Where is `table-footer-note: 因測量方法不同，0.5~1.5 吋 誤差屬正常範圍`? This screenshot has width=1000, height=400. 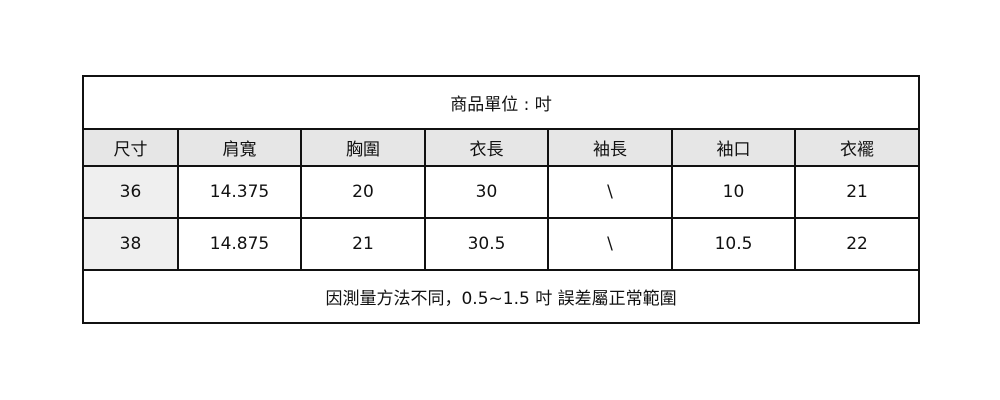
table-footer-note: 因測量方法不同，0.5~1.5 吋 誤差屬正常範圍 is located at coordinates (501, 296).